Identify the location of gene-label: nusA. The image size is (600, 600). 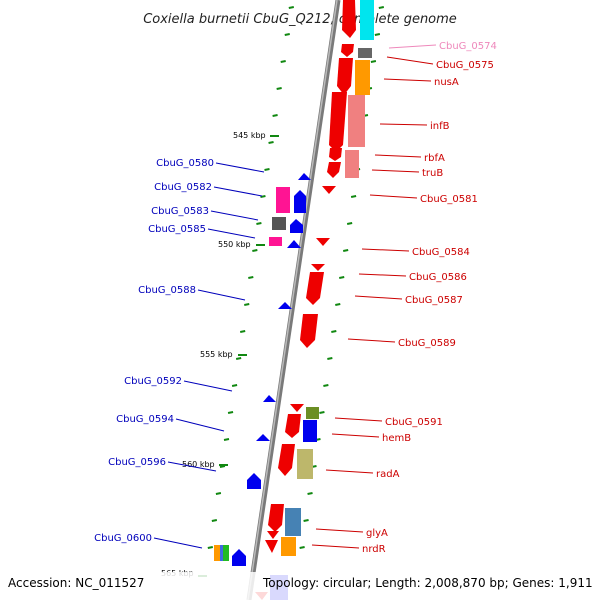
(446, 82).